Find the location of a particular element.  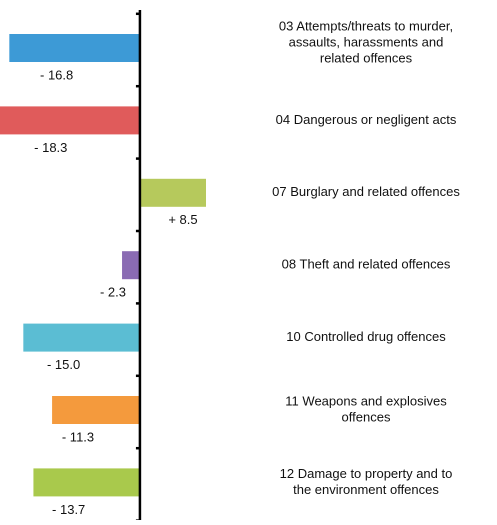

category-label: 04 Dangerous or negligent acts is located at coordinates (366, 119).